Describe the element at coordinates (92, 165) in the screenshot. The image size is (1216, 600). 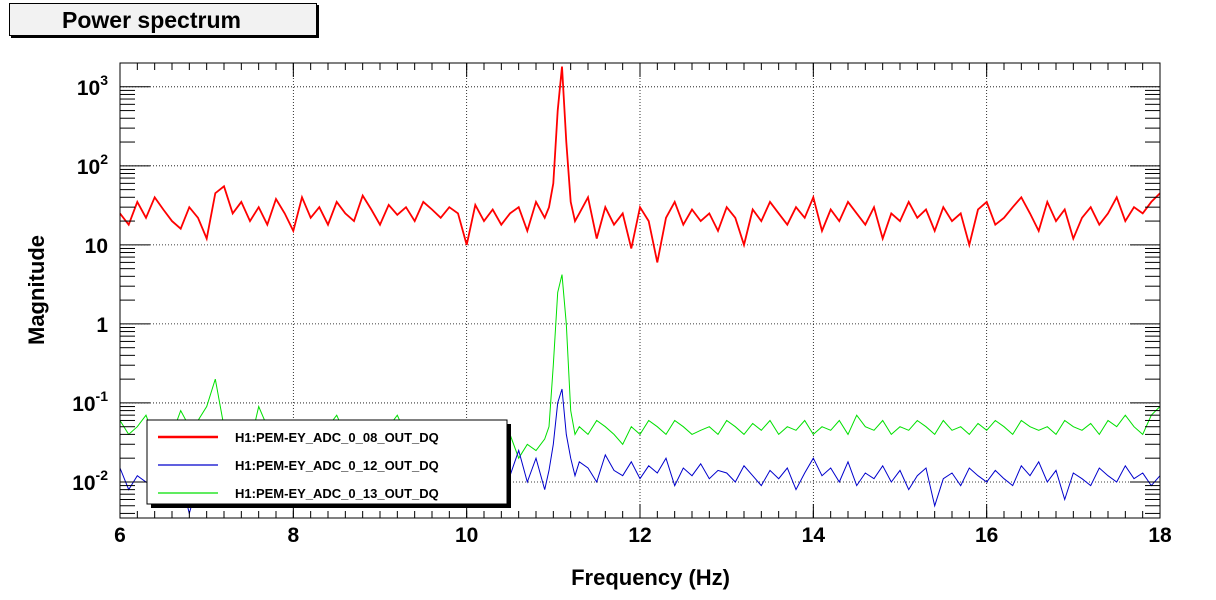
I see `y-tick-label: 10²` at that location.